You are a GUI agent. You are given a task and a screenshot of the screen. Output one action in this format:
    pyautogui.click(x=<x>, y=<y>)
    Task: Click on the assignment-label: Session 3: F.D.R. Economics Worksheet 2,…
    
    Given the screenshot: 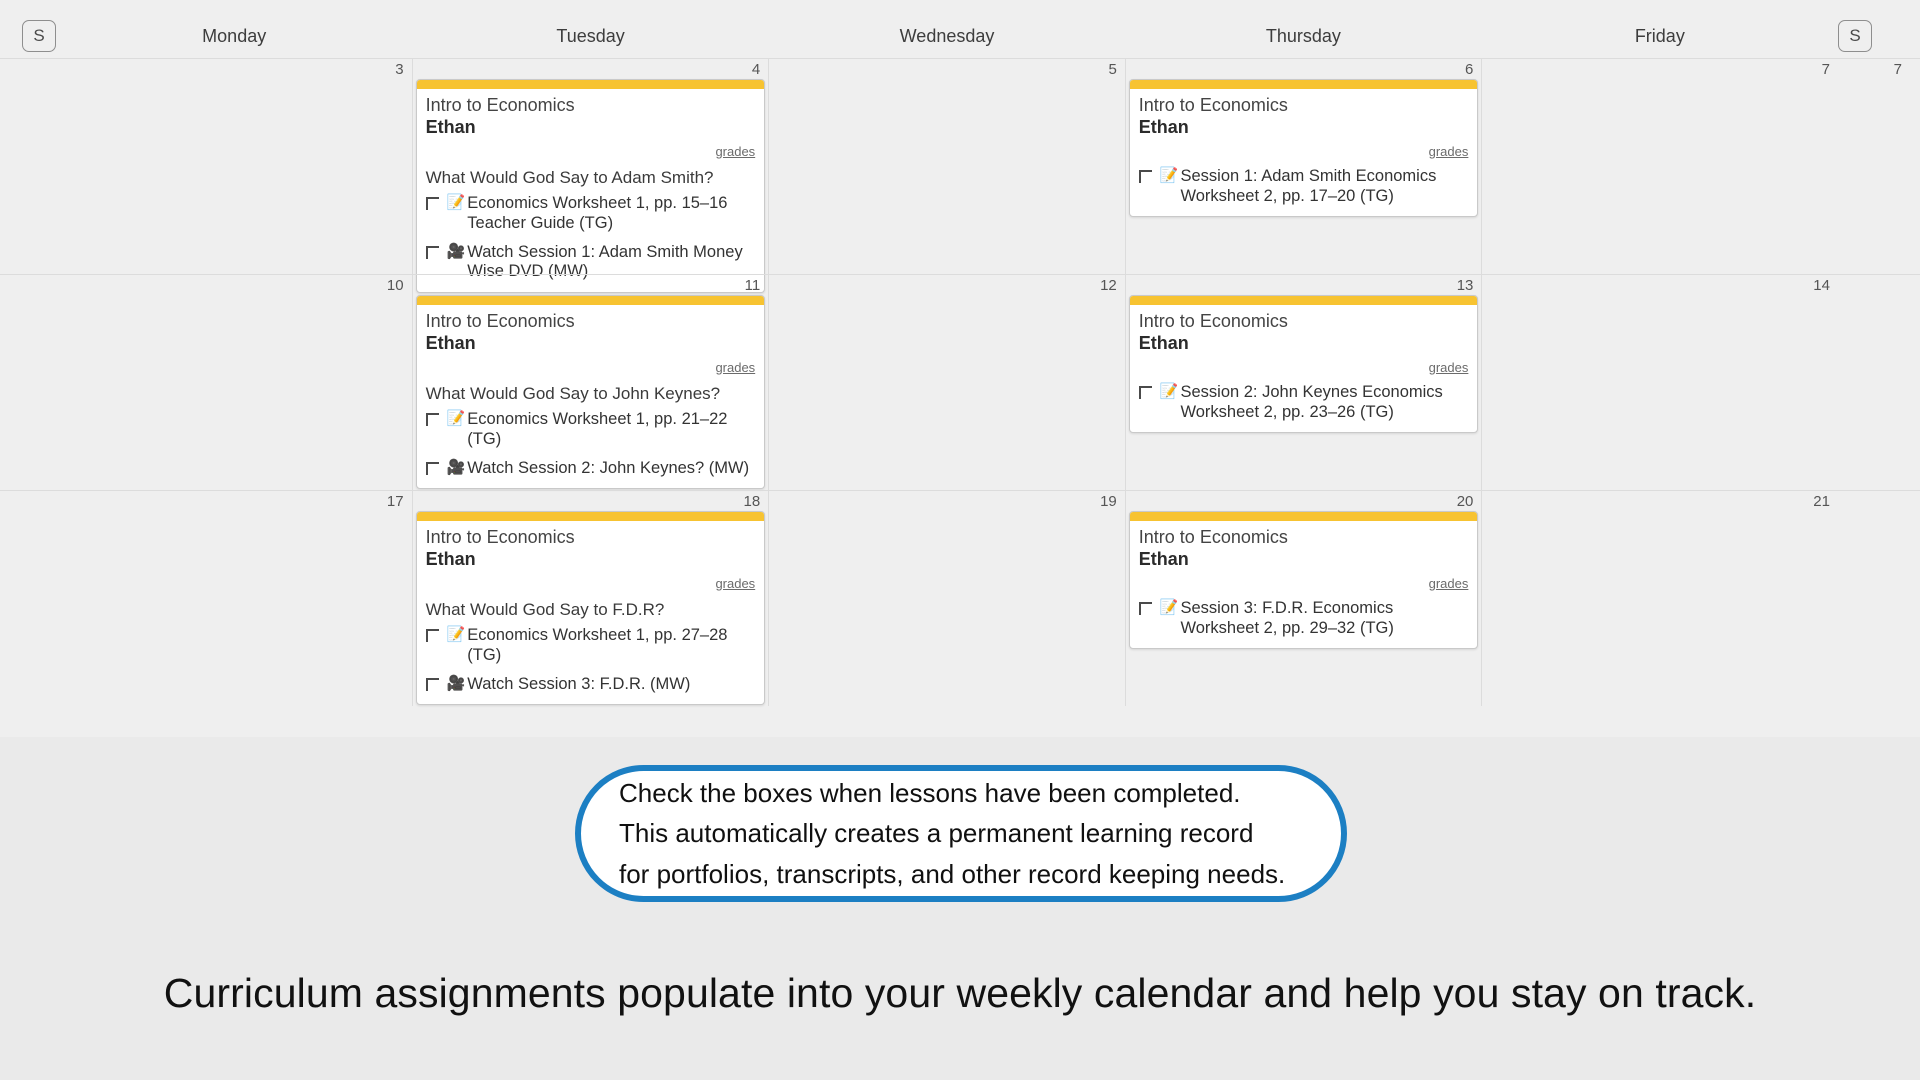 What is the action you would take?
    pyautogui.click(x=1287, y=617)
    